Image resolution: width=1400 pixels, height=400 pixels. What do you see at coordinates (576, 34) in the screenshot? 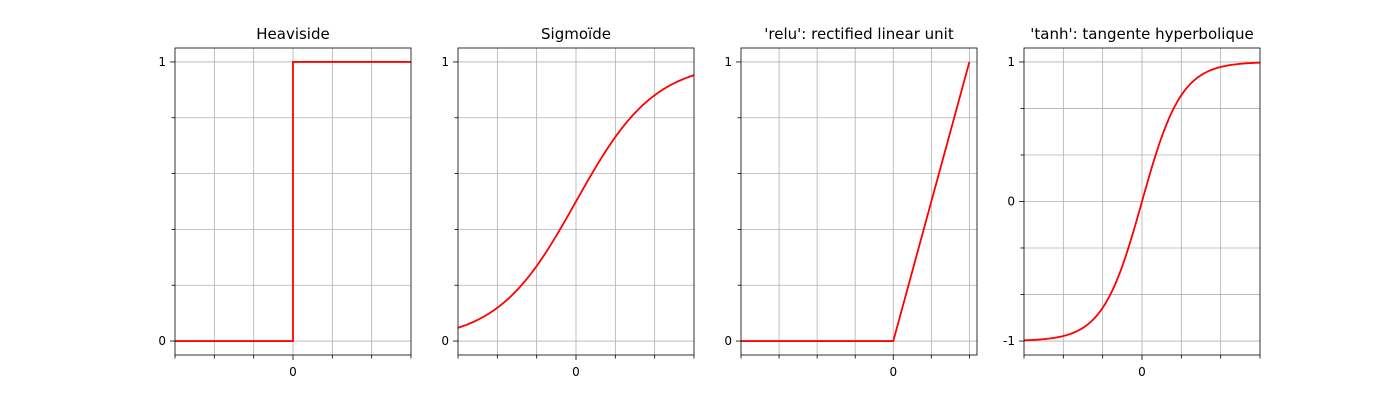
I see `chart-title: Sigmoïde` at bounding box center [576, 34].